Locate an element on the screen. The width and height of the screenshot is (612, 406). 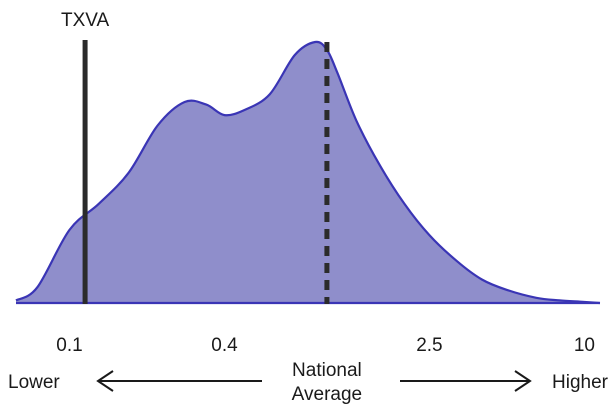
direction-legend: Lower Higher National Average is located at coordinates (308, 382).